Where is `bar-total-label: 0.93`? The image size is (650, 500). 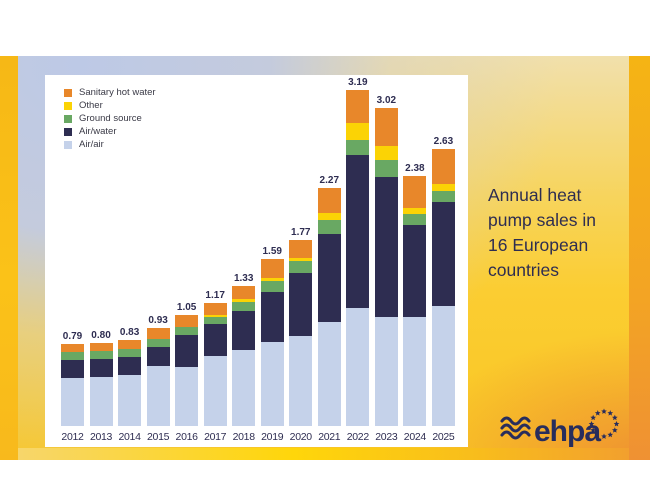 bar-total-label: 0.93 is located at coordinates (158, 320).